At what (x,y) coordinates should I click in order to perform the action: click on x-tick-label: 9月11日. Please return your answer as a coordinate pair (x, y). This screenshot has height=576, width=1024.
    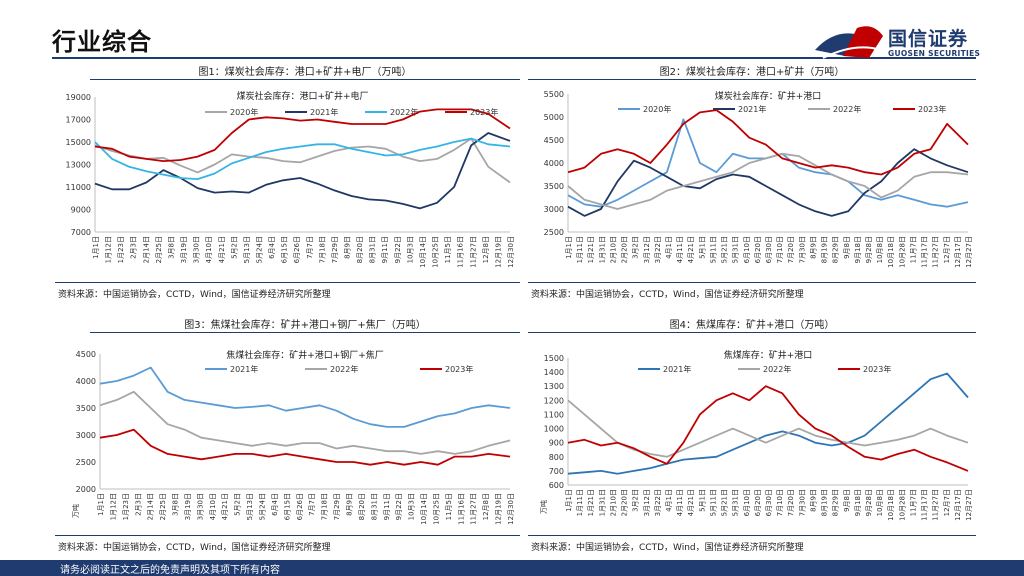
    Looking at the image, I should click on (387, 506).